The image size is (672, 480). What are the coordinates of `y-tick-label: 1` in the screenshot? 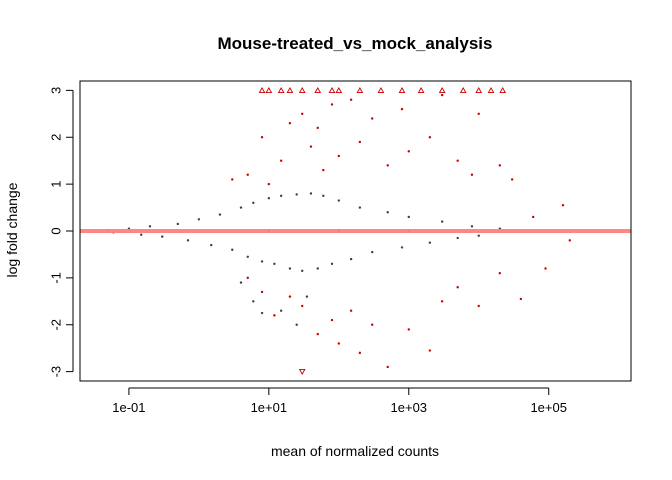 It's located at (56, 184).